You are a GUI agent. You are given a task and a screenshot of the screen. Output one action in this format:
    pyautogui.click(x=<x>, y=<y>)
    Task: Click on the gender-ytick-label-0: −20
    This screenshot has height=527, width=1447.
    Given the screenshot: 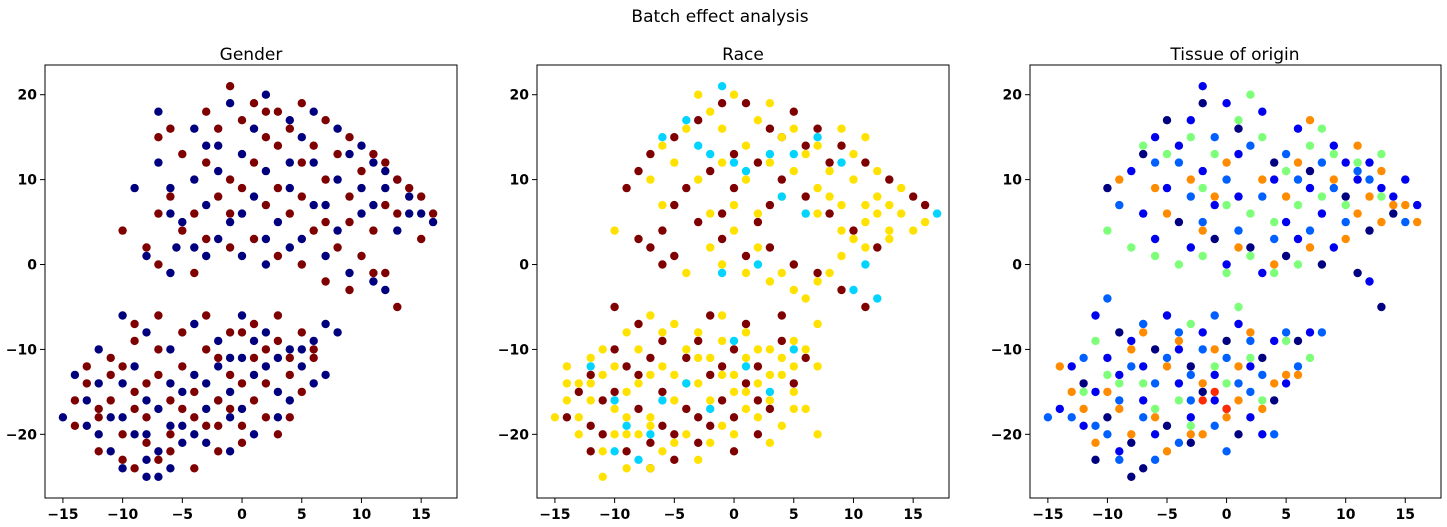 What is the action you would take?
    pyautogui.click(x=21, y=435)
    